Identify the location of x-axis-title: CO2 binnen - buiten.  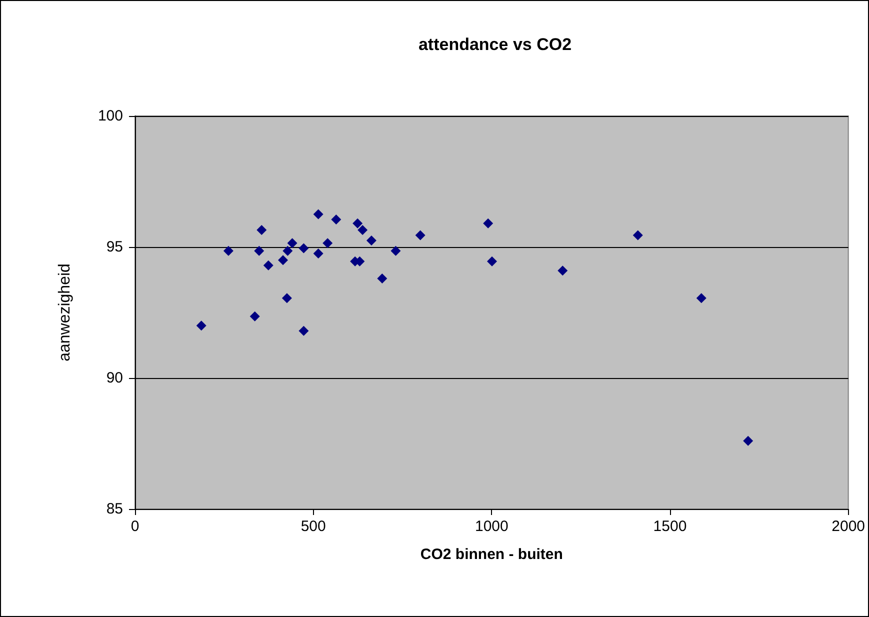
(491, 554).